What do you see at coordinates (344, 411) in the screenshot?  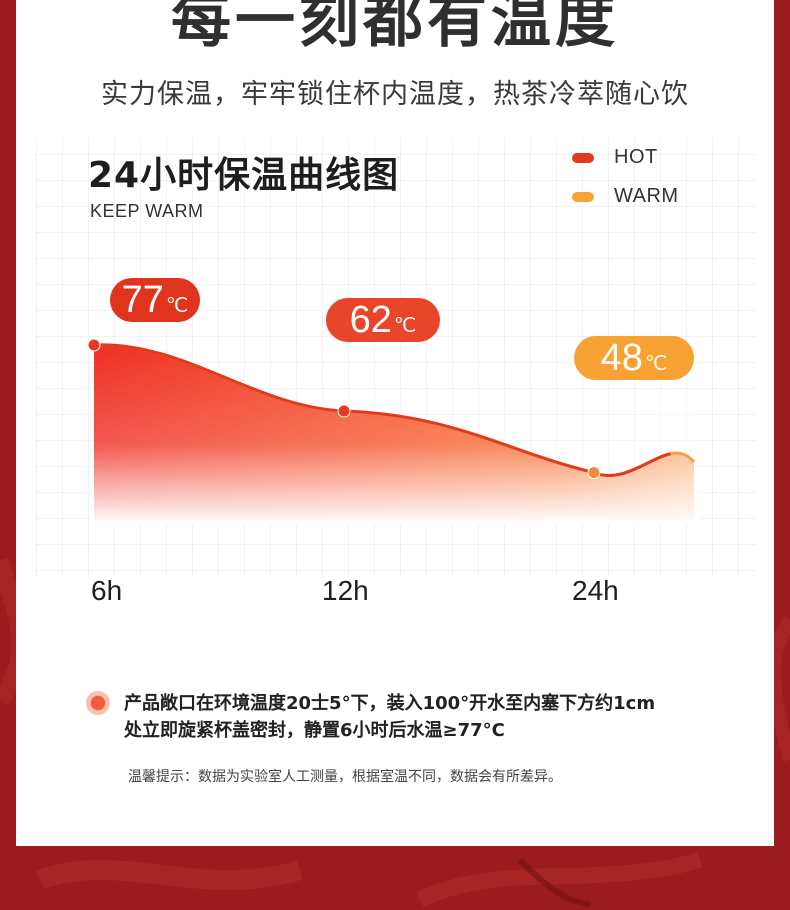 I see `data-point-12h` at bounding box center [344, 411].